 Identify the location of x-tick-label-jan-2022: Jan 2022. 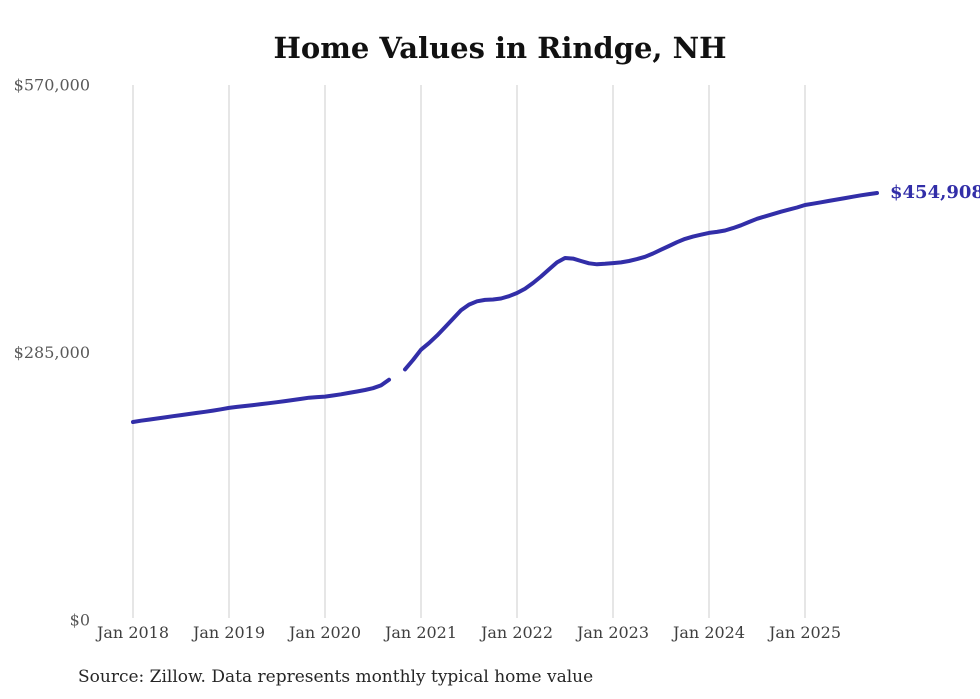
(516, 632).